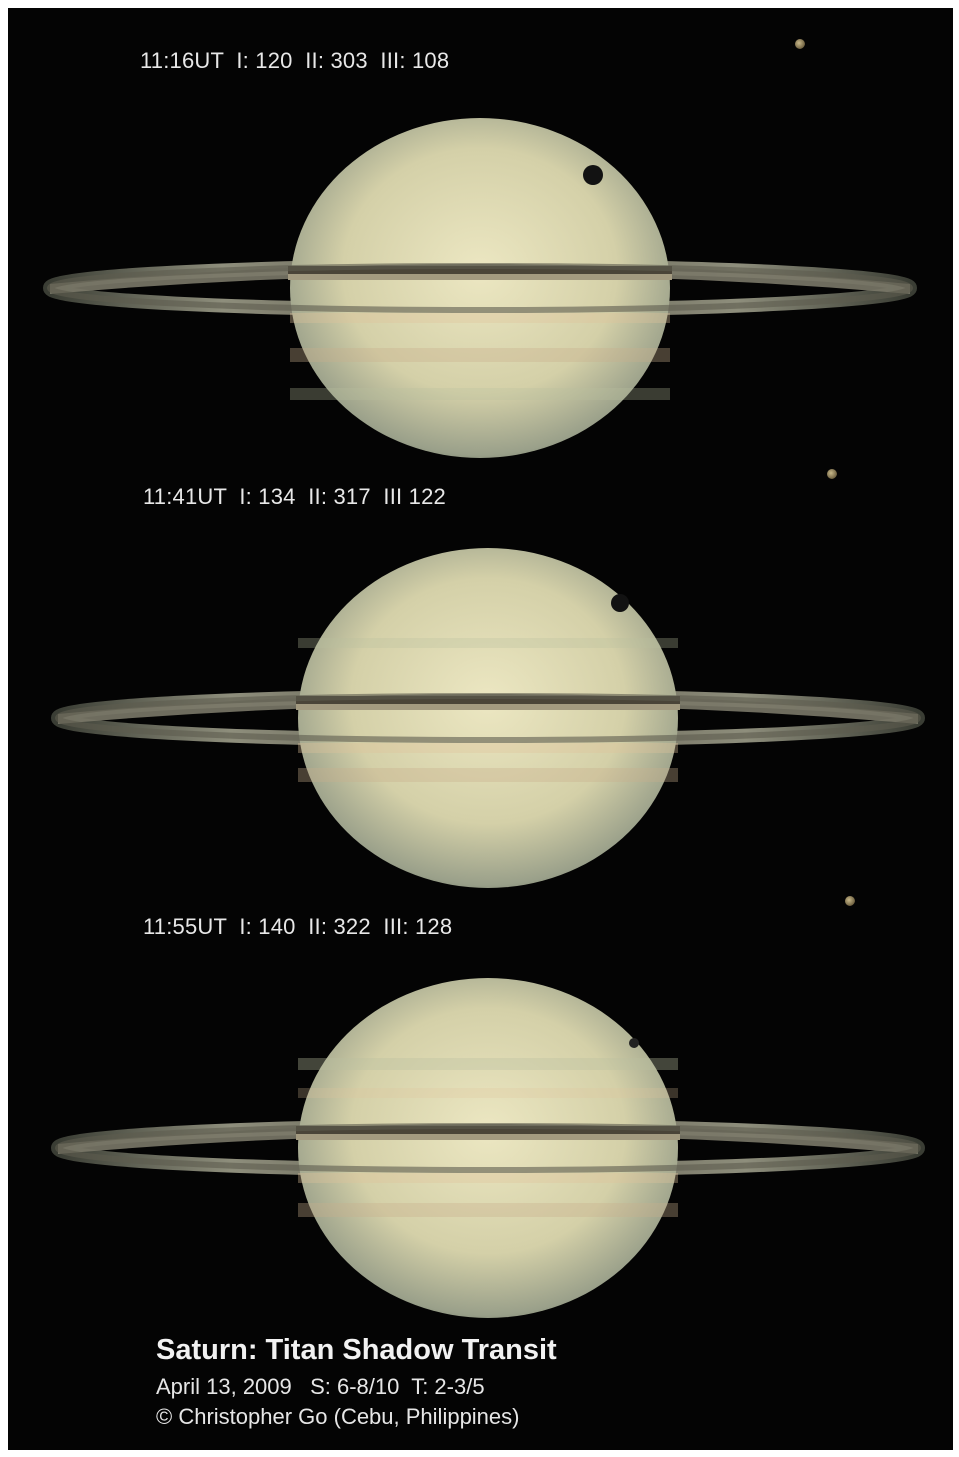 The image size is (959, 1457). What do you see at coordinates (338, 1416) in the screenshot?
I see `caption-credit-line: © Christopher Go (Cebu, Philippines)` at bounding box center [338, 1416].